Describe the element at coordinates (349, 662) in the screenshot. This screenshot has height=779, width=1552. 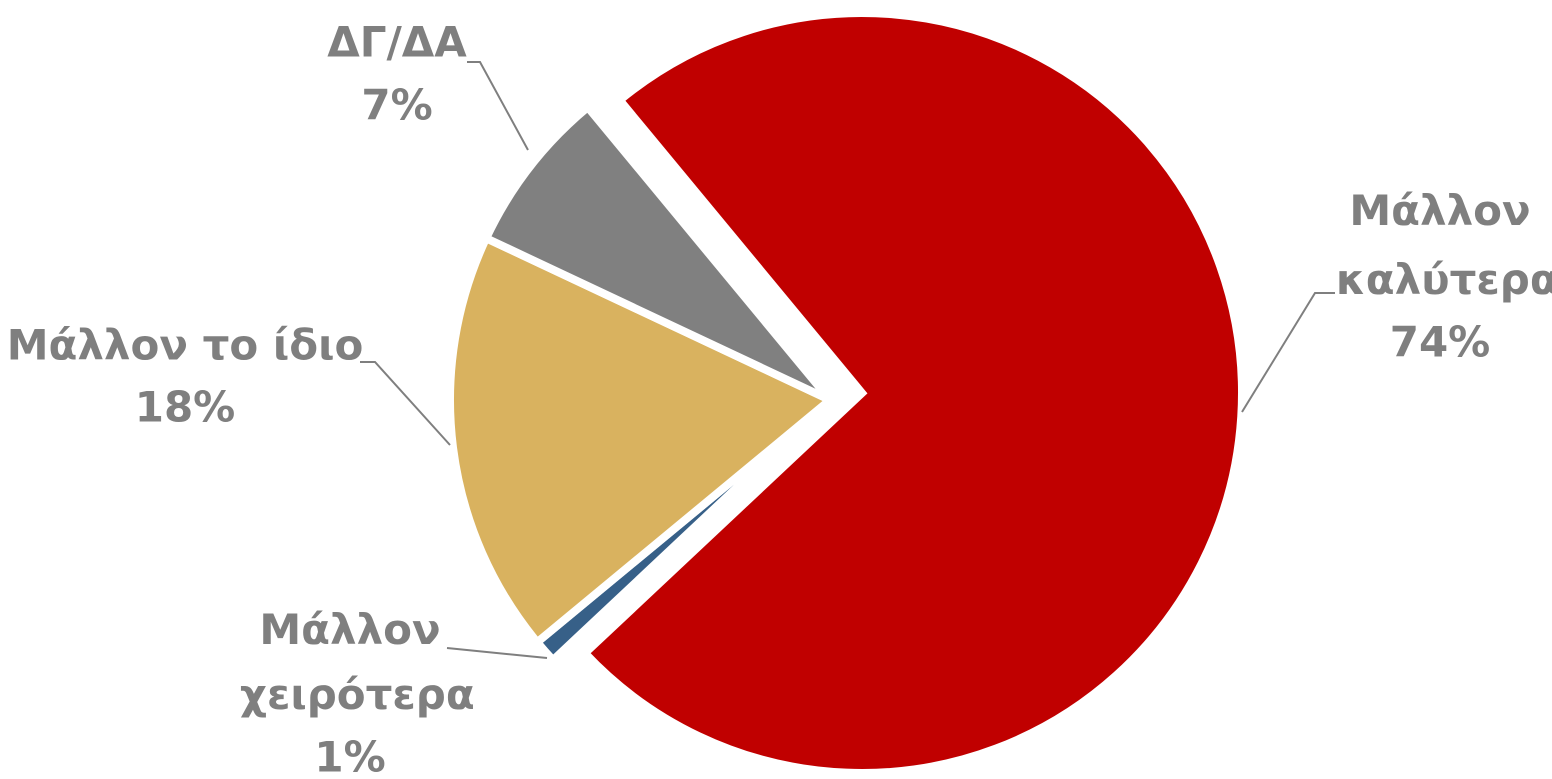
I see `category-label: Μάλλον χειρότερα` at that location.